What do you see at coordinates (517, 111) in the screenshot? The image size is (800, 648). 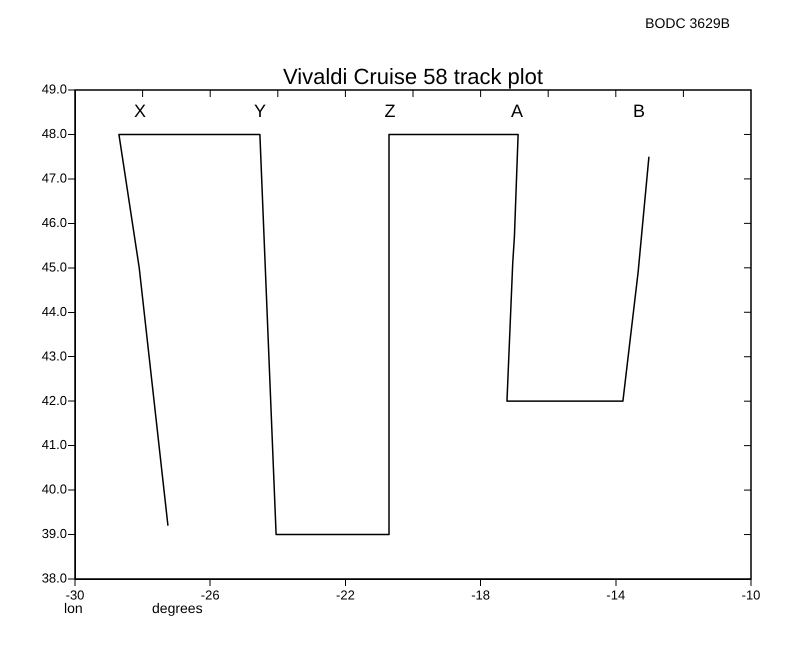 I see `annotation: A` at bounding box center [517, 111].